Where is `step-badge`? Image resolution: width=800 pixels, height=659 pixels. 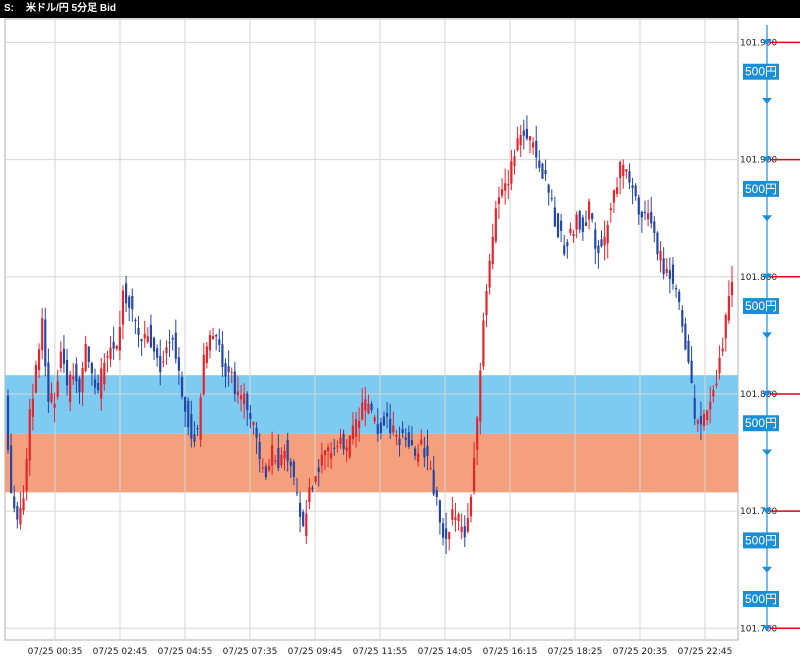 step-badge is located at coordinates (761, 188).